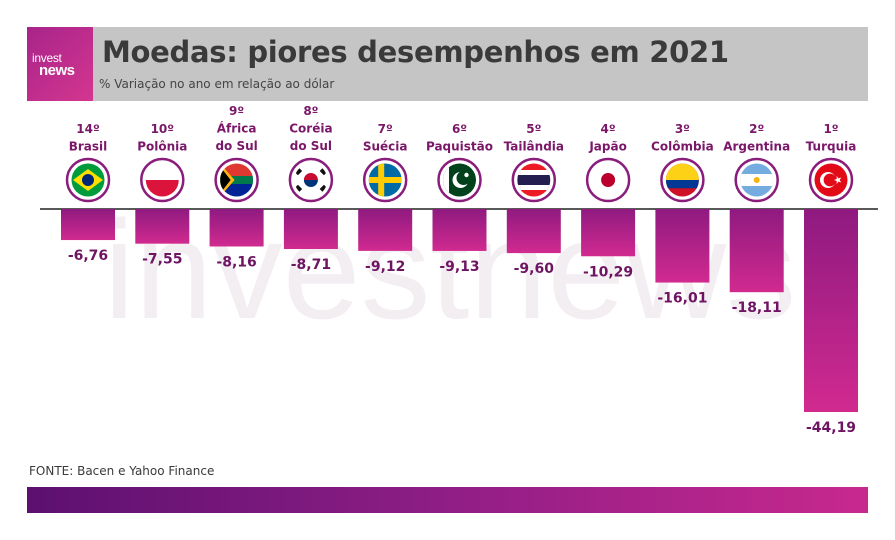 Image resolution: width=895 pixels, height=540 pixels. I want to click on value-label: -8,71, so click(311, 265).